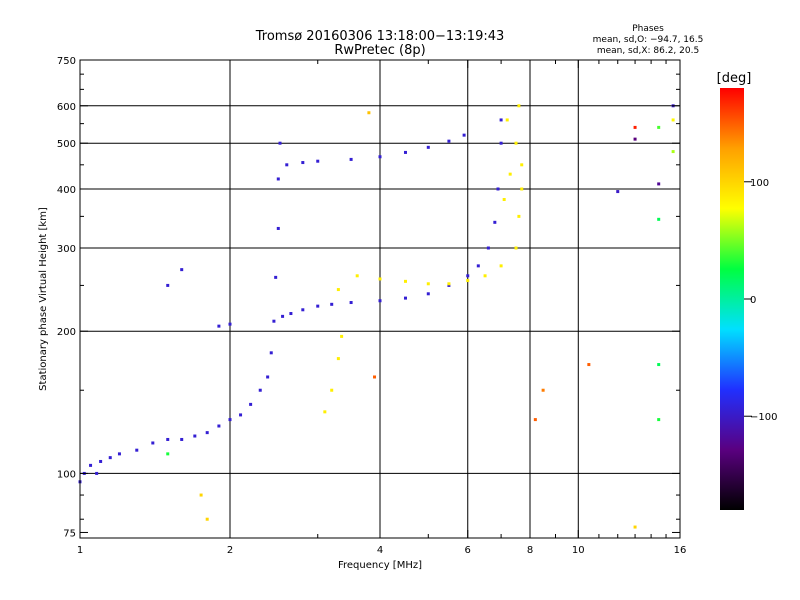 The height and width of the screenshot is (600, 800). What do you see at coordinates (753, 300) in the screenshot?
I see `colorbar-tick-label: 0` at bounding box center [753, 300].